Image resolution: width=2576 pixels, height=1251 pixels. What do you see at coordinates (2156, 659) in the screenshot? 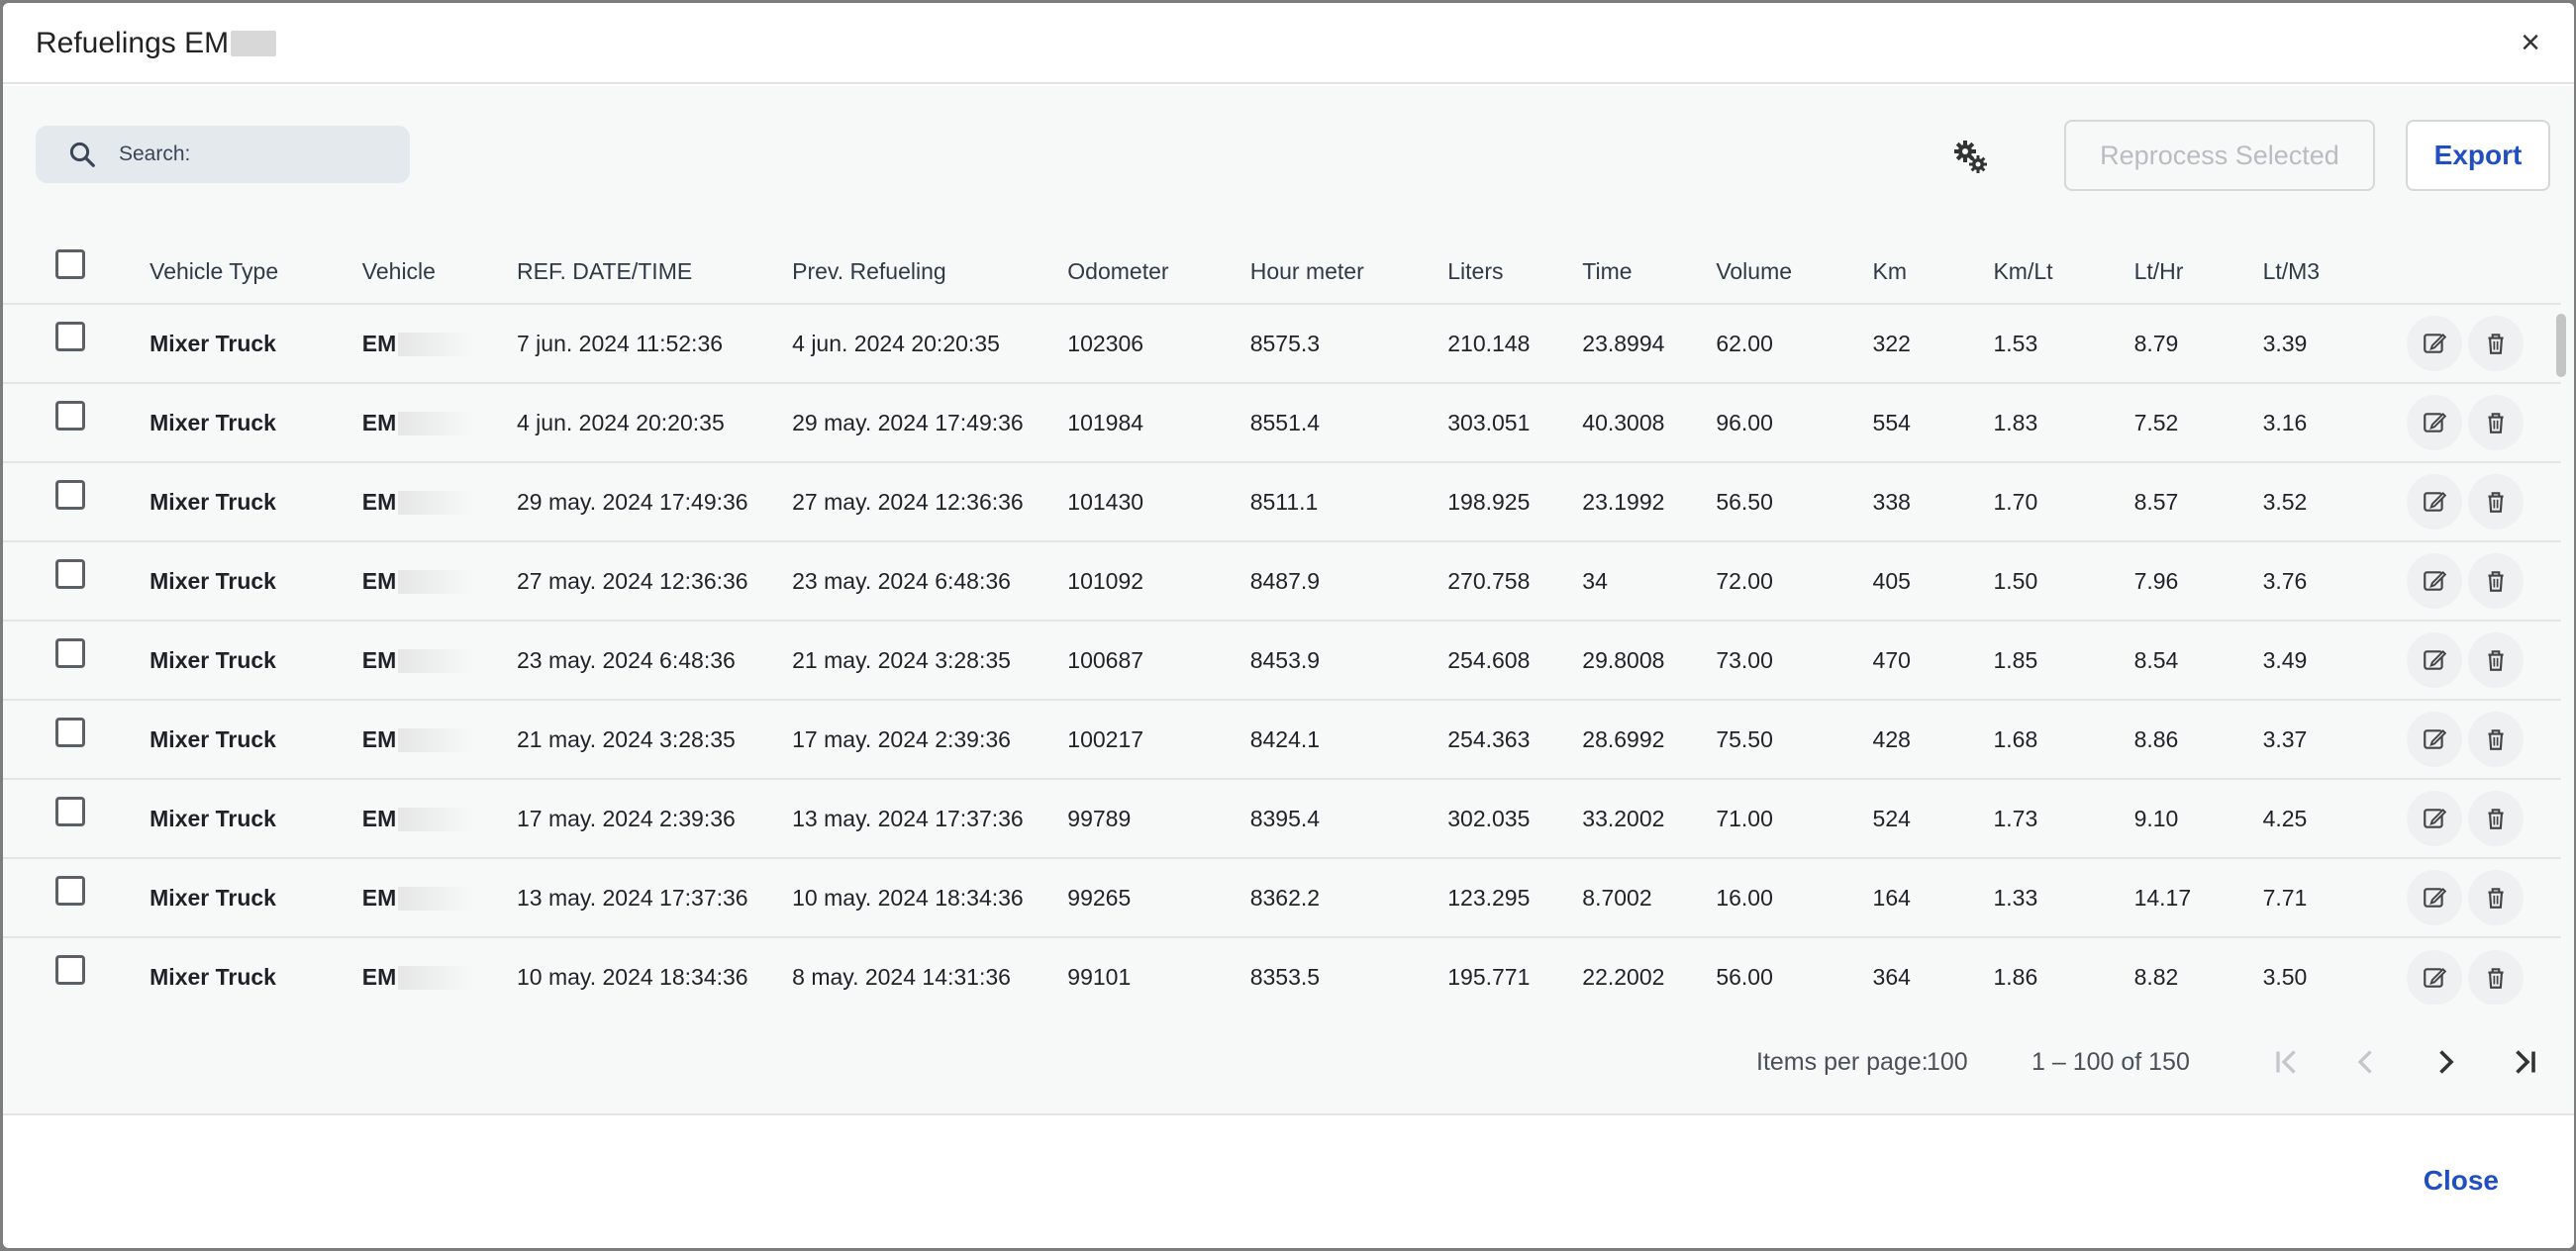
I see `cell-lt-hr: 8.54` at bounding box center [2156, 659].